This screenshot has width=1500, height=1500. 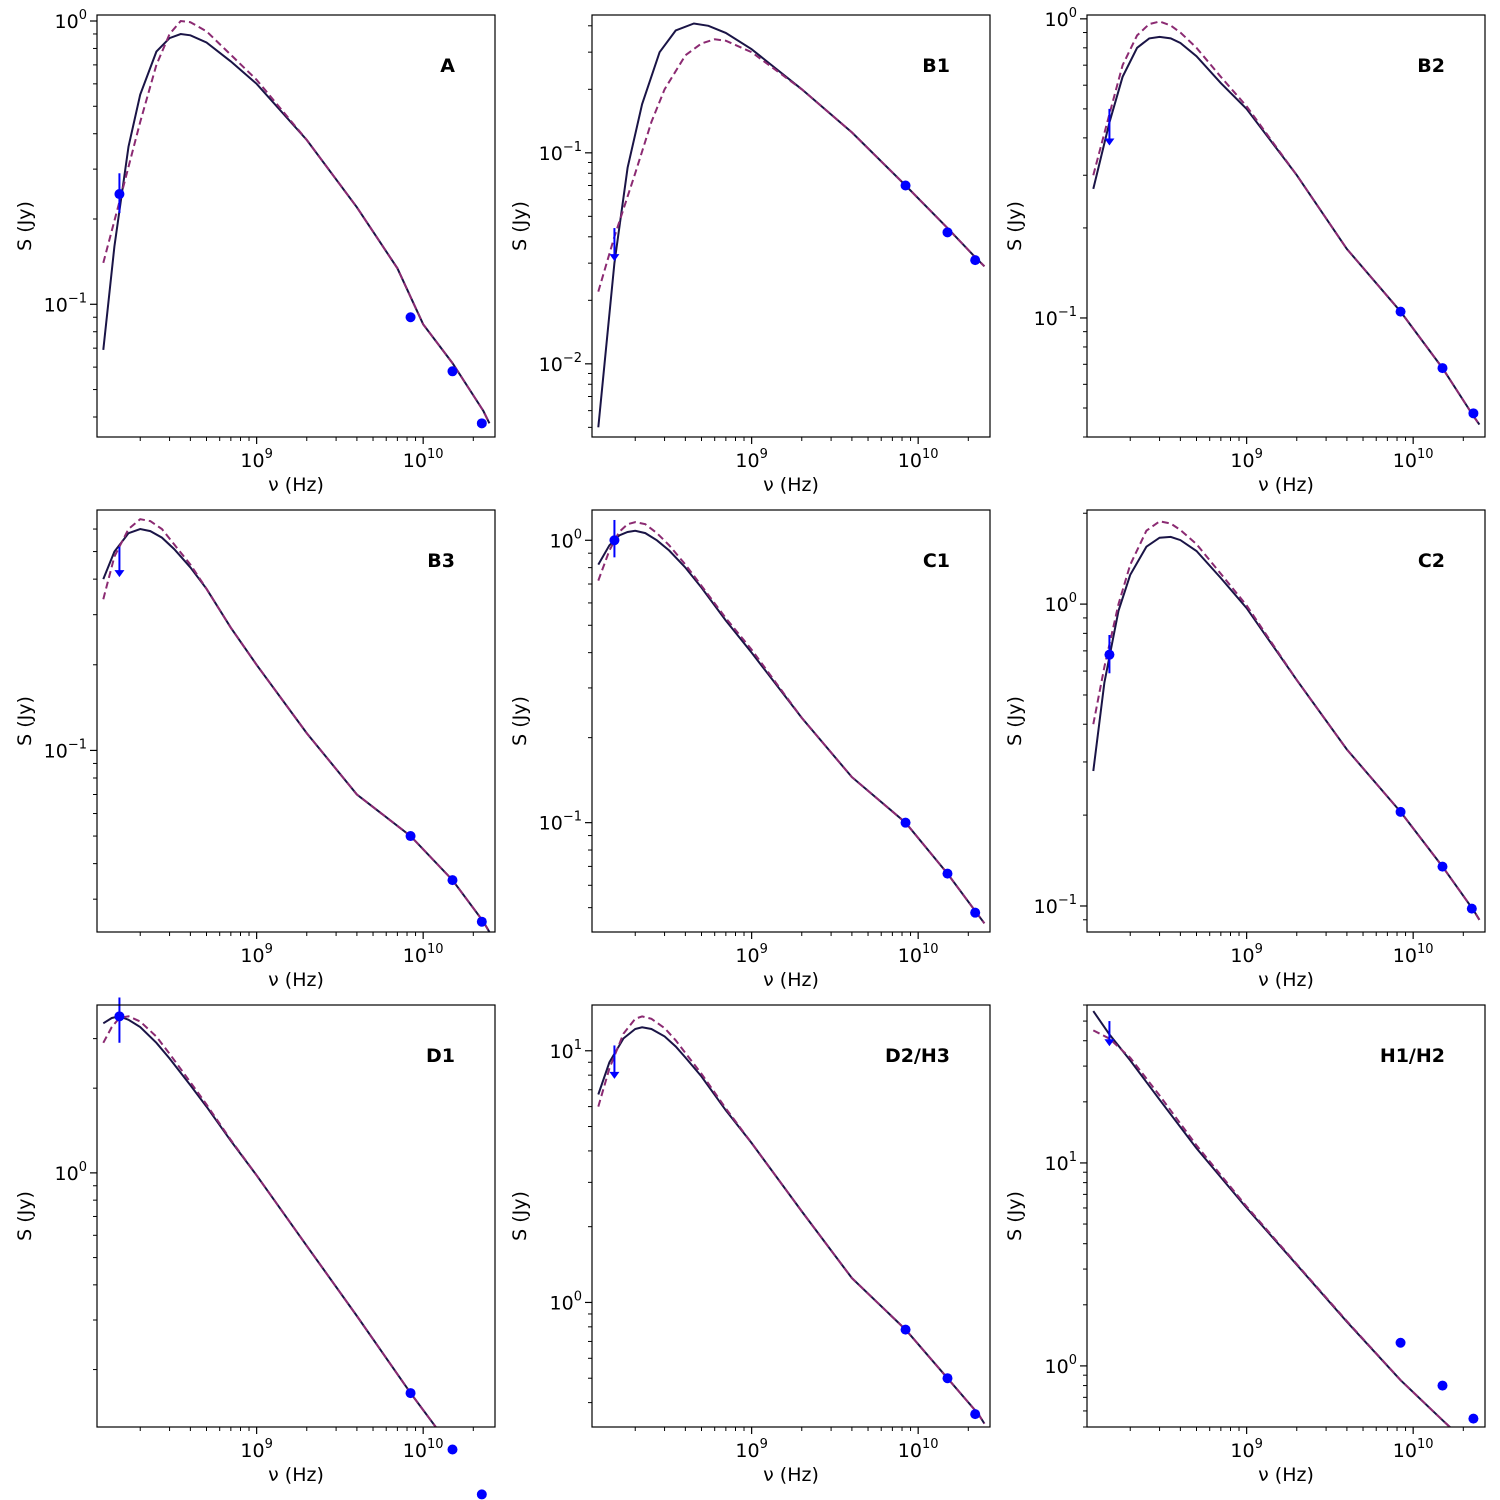 What do you see at coordinates (936, 561) in the screenshot?
I see `panel-label: C1` at bounding box center [936, 561].